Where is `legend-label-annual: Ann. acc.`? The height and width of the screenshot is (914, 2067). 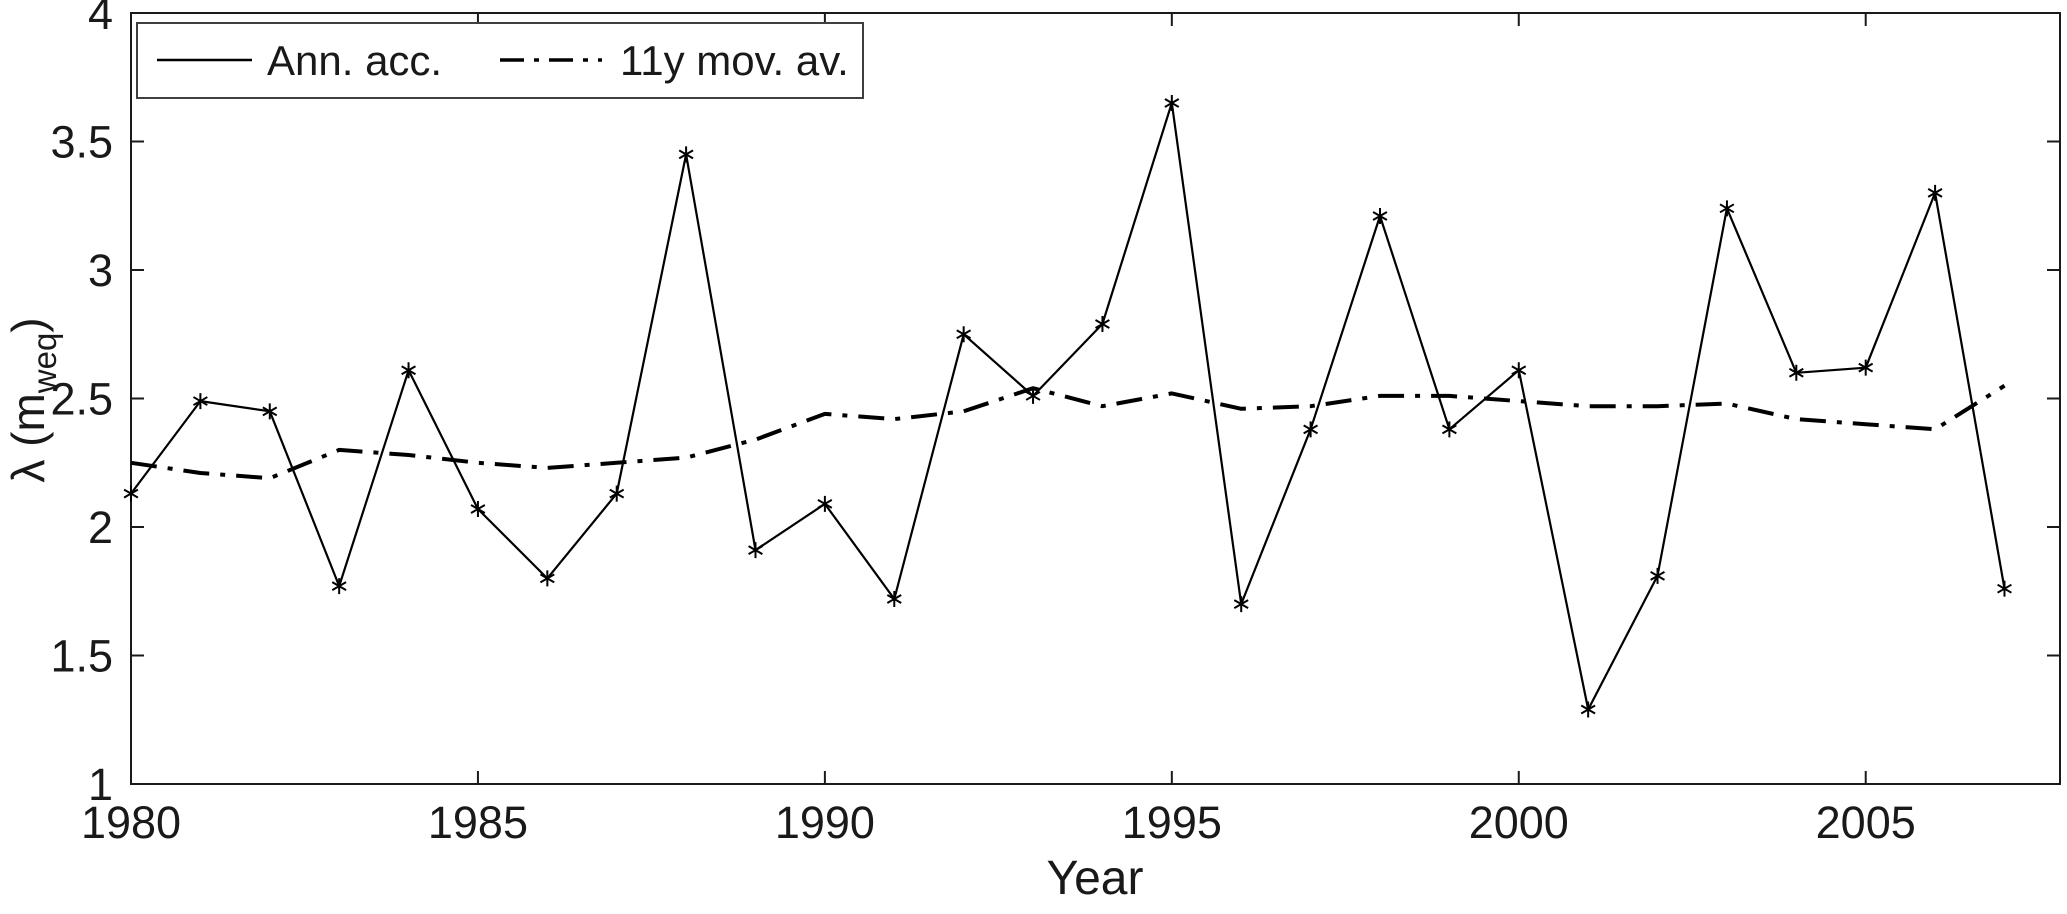 legend-label-annual: Ann. acc. is located at coordinates (354, 60).